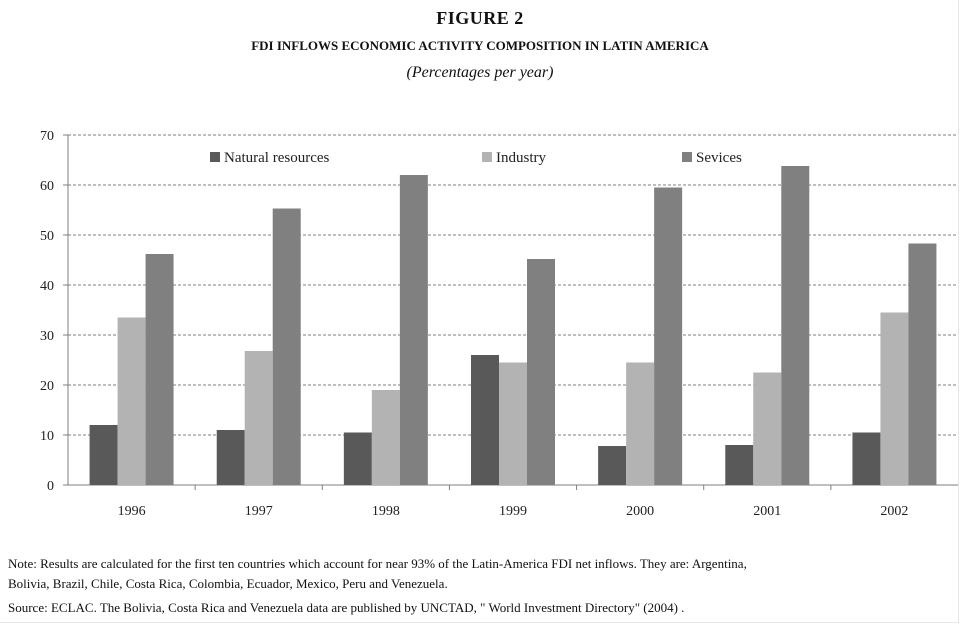 This screenshot has width=960, height=624. Describe the element at coordinates (480, 72) in the screenshot. I see `chart-subtitle: (Percentages per year)` at that location.